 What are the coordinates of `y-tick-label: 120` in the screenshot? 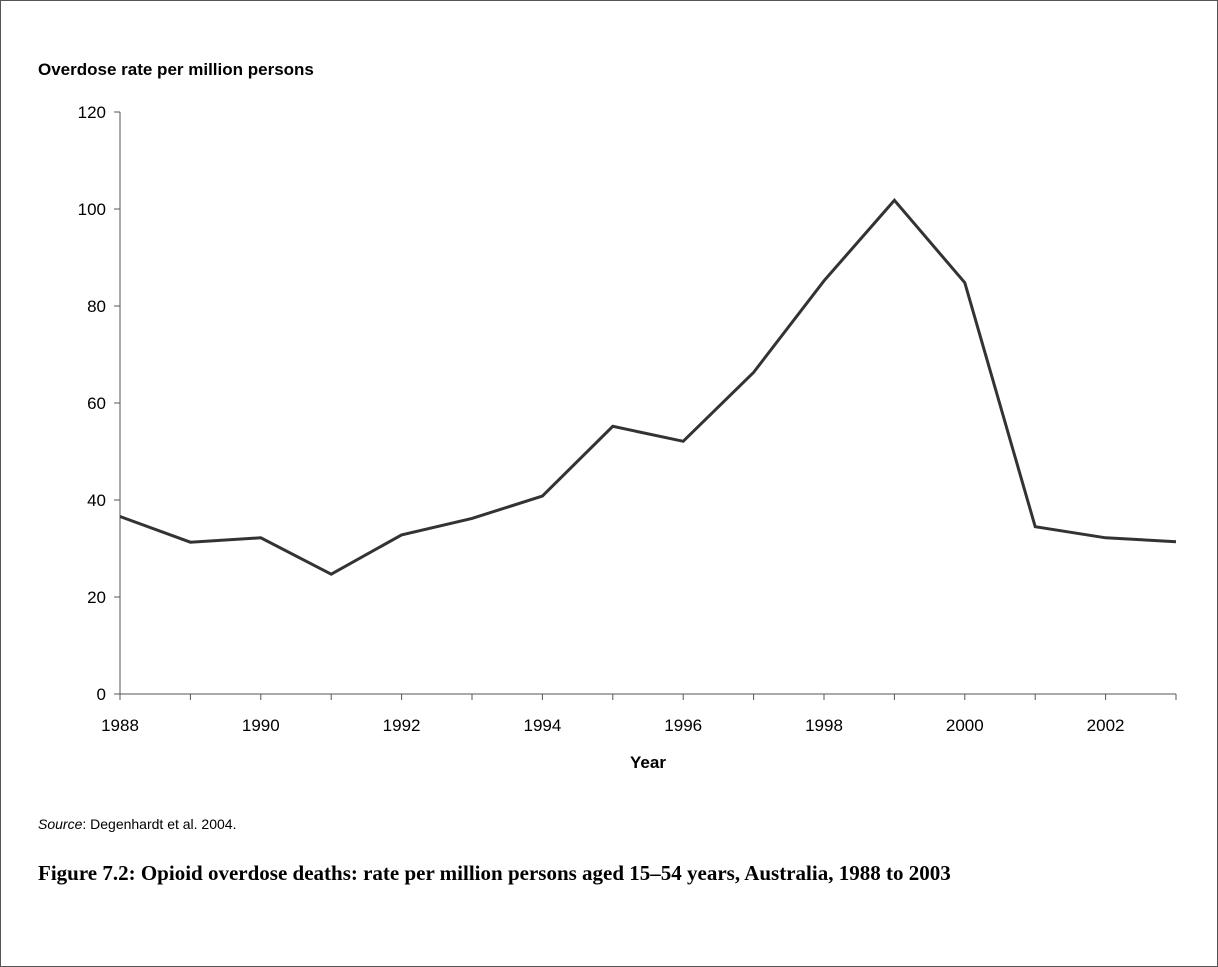 It's located at (92, 112).